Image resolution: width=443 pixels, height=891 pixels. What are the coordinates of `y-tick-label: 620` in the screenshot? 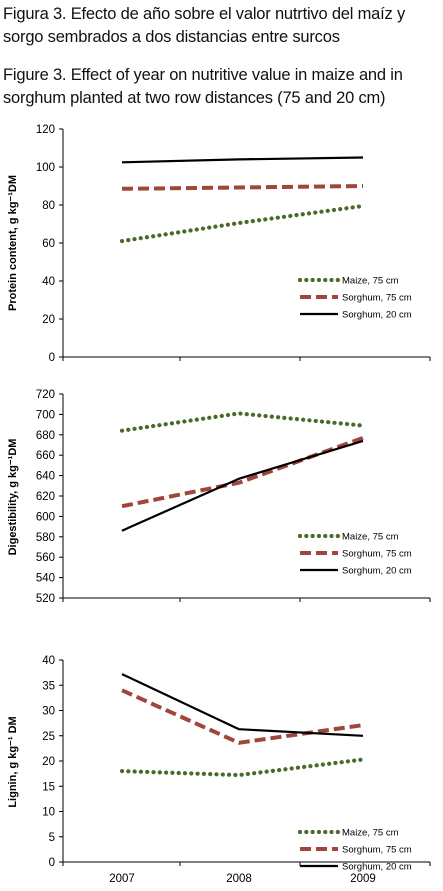 It's located at (45, 497).